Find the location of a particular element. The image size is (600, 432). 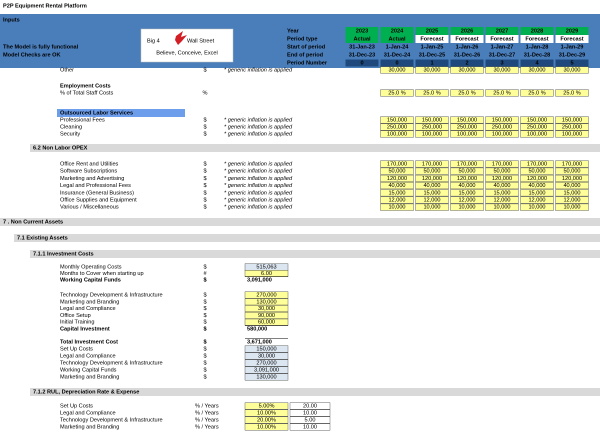

start-date: 1-Jan-28 is located at coordinates (537, 47).